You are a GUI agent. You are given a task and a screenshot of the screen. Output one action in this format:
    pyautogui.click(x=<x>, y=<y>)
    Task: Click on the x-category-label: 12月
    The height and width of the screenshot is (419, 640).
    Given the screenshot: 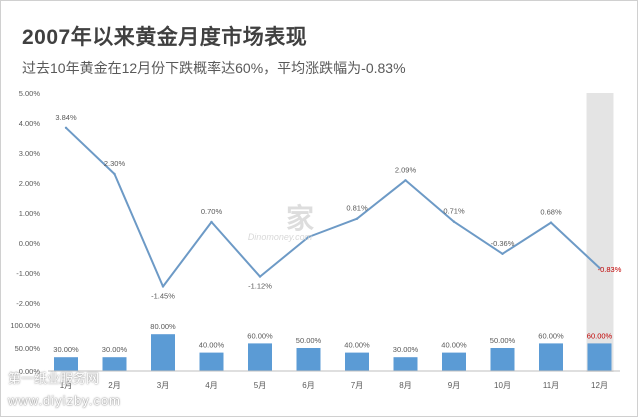 What is the action you would take?
    pyautogui.click(x=599, y=385)
    